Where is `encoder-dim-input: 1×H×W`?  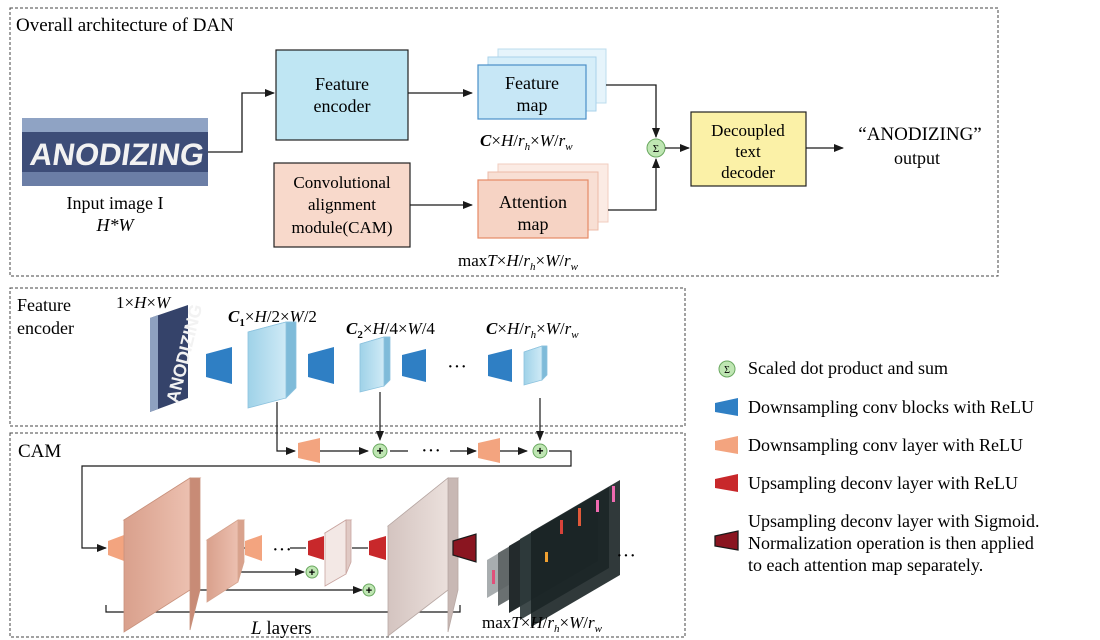
encoder-dim-input: 1×H×W is located at coordinates (144, 302).